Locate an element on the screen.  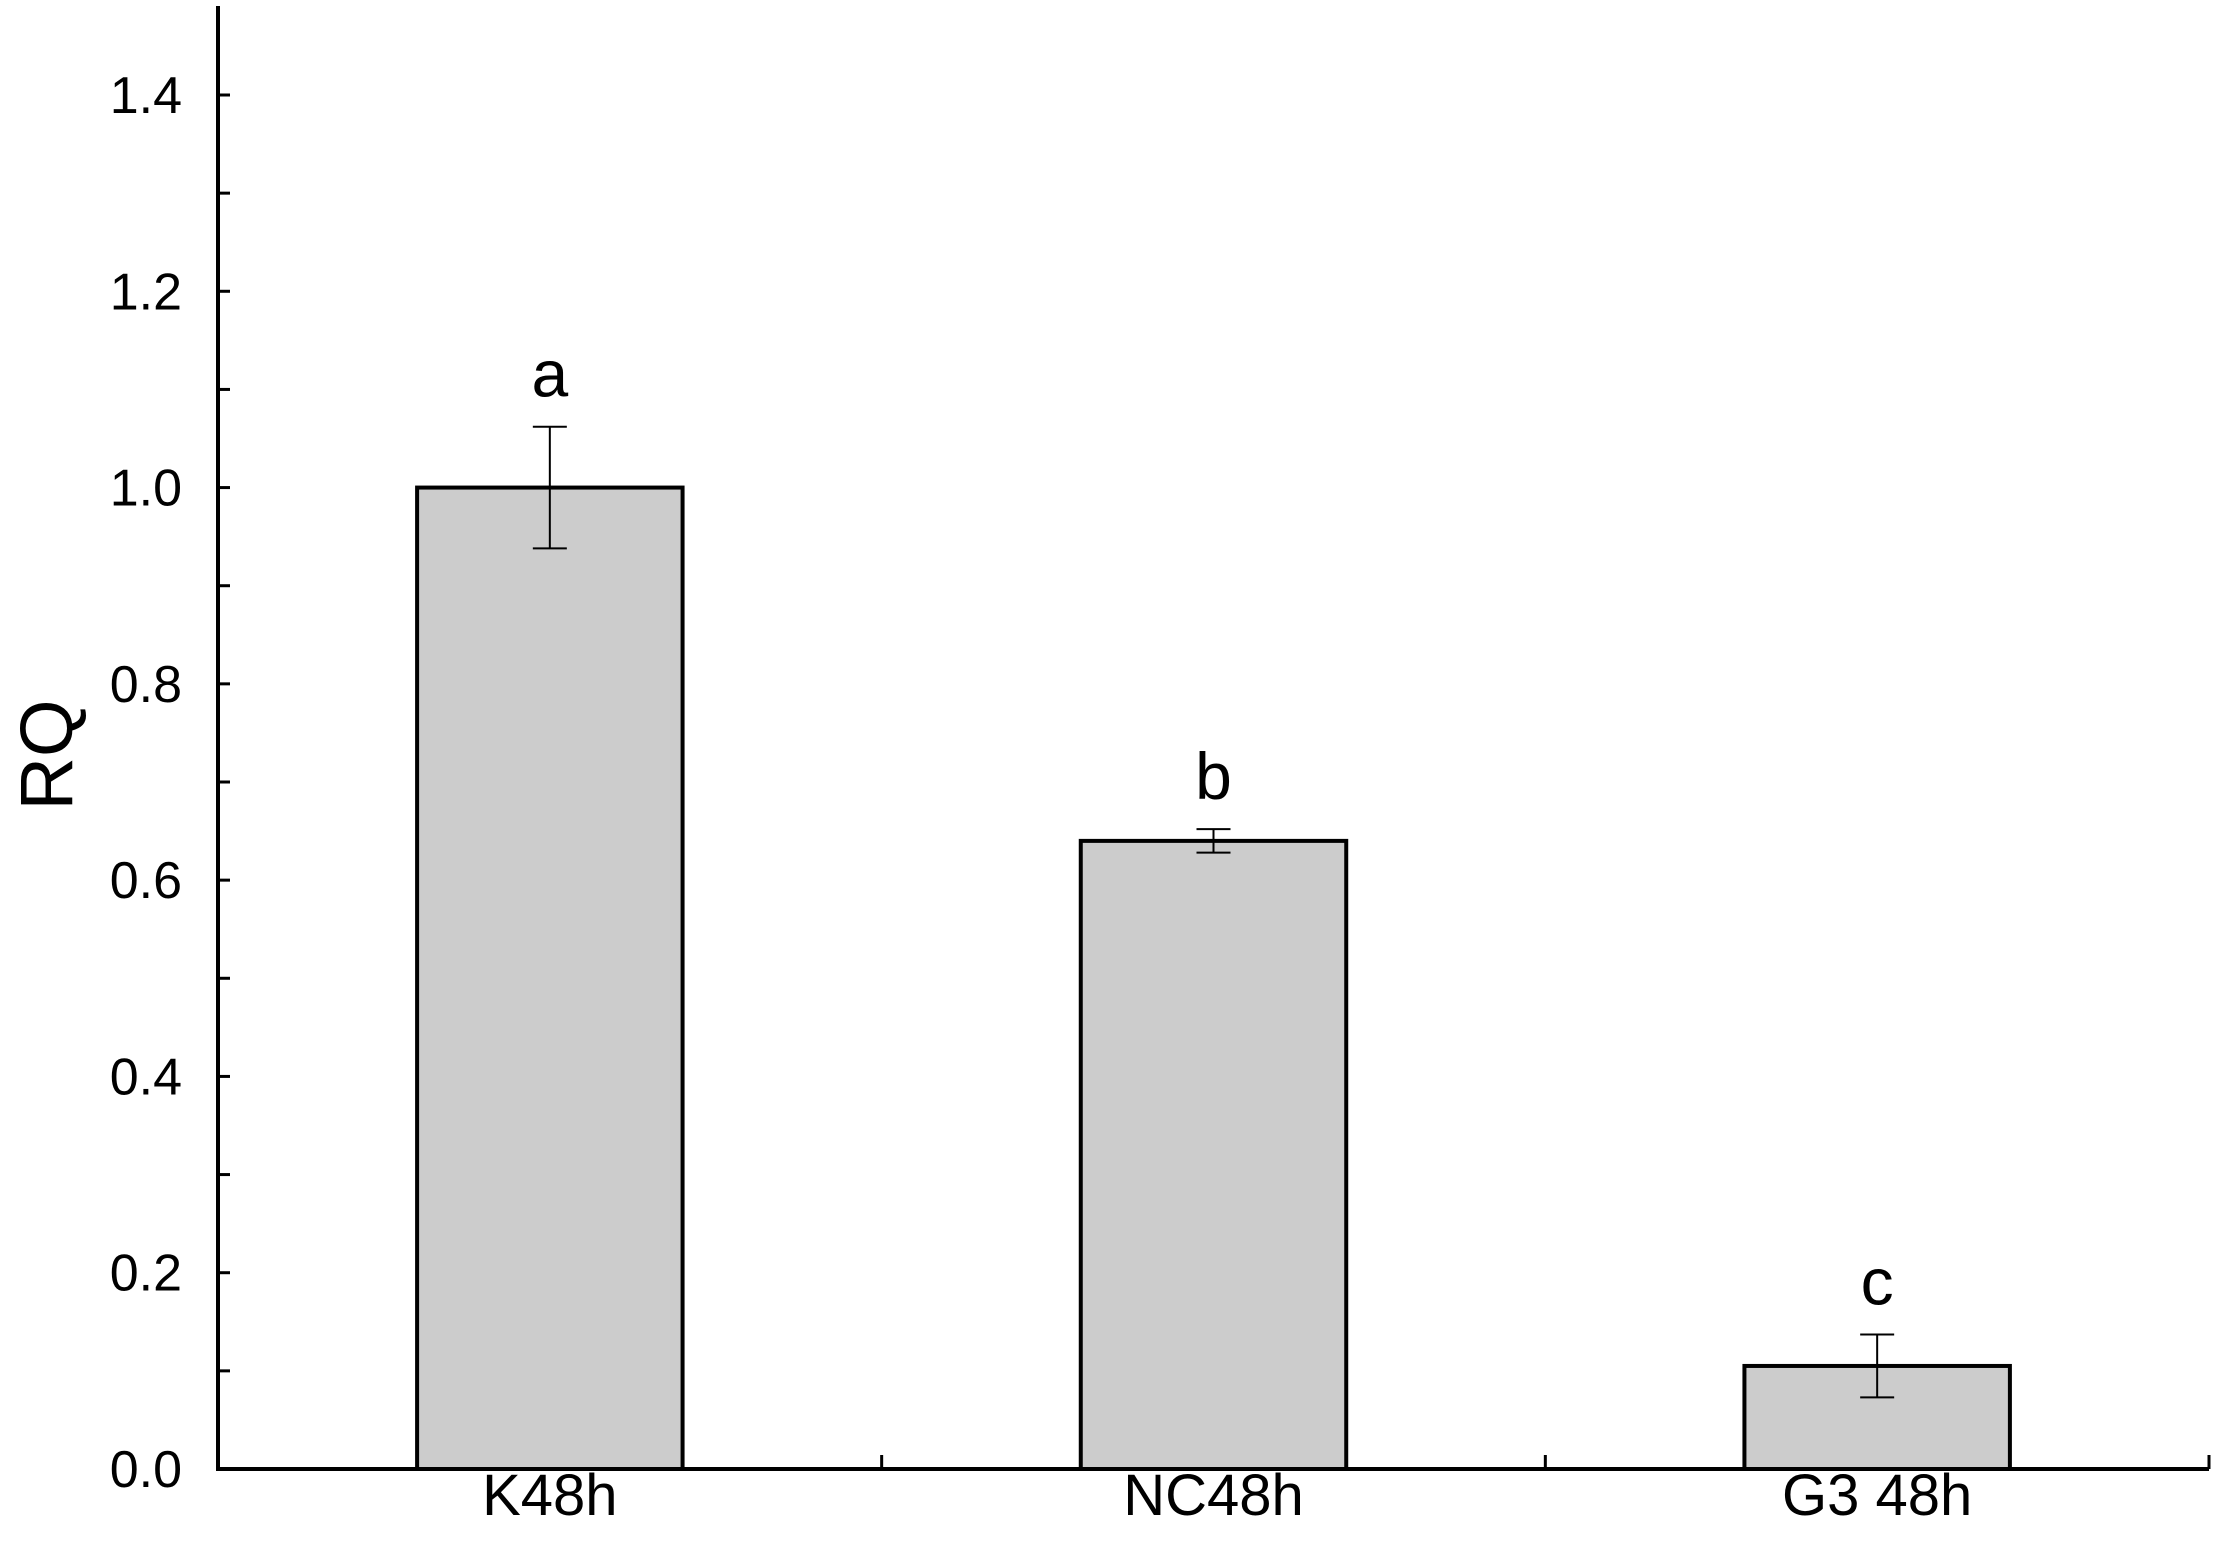
significance-label: b is located at coordinates (1213, 776).